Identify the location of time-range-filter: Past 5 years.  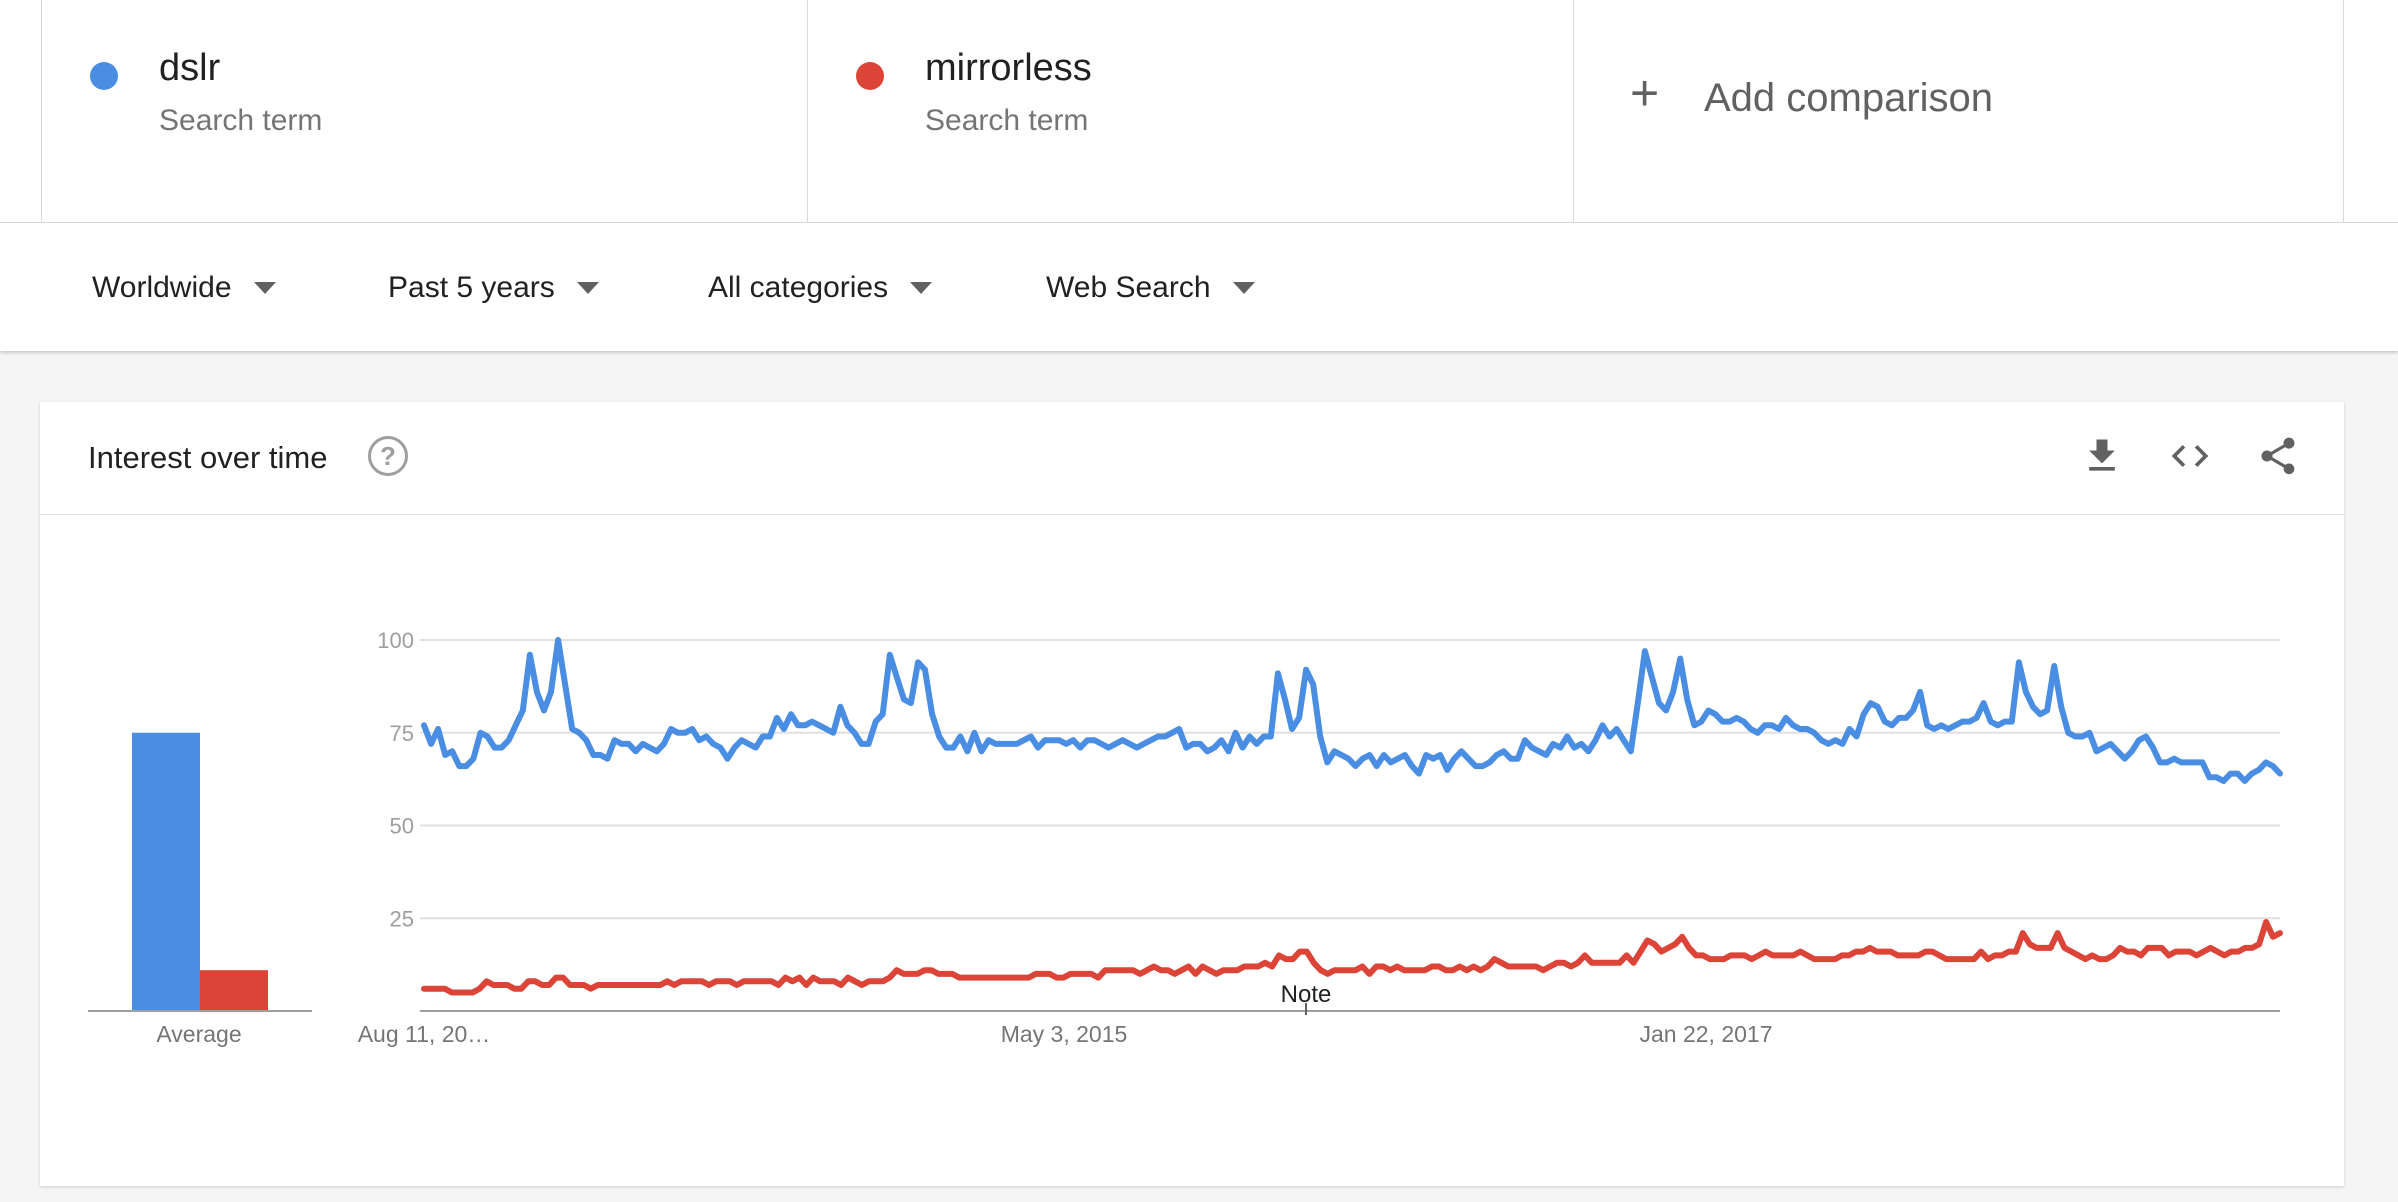
(493, 288).